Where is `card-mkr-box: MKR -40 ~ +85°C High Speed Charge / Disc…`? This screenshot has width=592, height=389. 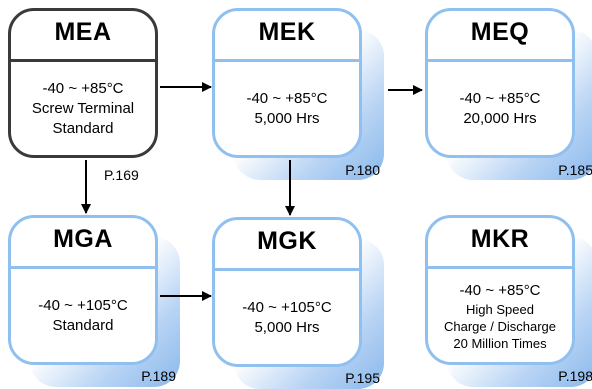 card-mkr-box: MKR -40 ~ +85°C High Speed Charge / Disc… is located at coordinates (500, 290).